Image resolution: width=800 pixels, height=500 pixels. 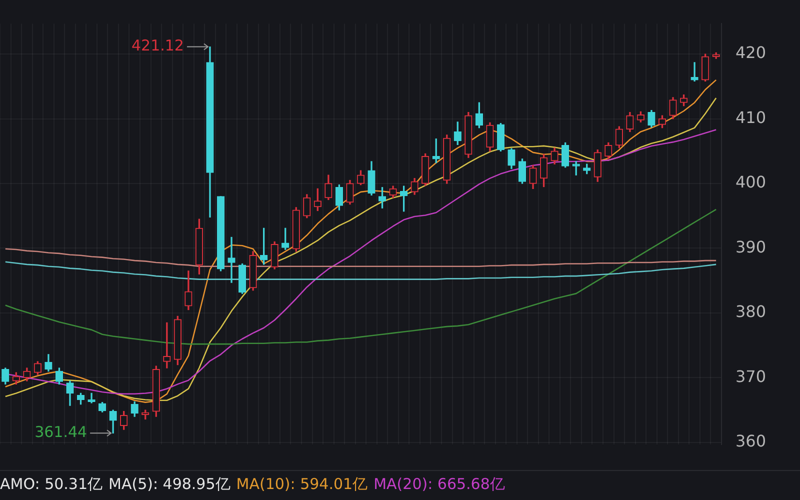 What do you see at coordinates (302, 484) in the screenshot?
I see `text: MA(10): 594.01亿` at bounding box center [302, 484].